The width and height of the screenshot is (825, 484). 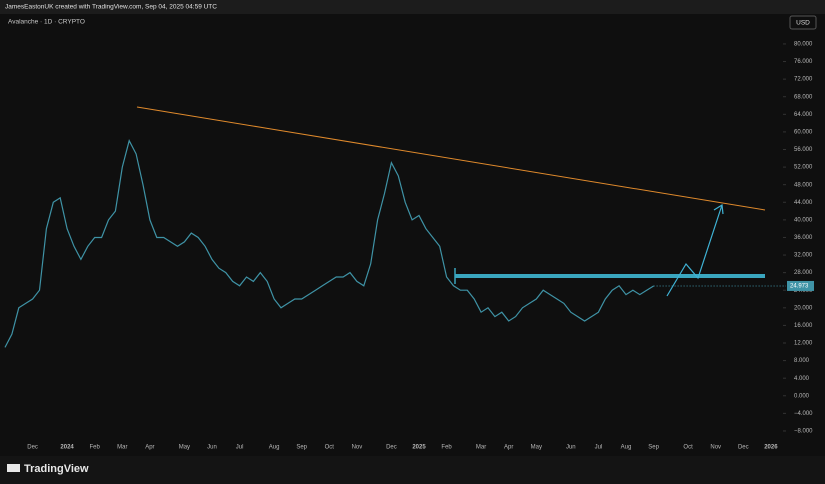 What do you see at coordinates (13, 468) in the screenshot?
I see `logo-icon` at bounding box center [13, 468].